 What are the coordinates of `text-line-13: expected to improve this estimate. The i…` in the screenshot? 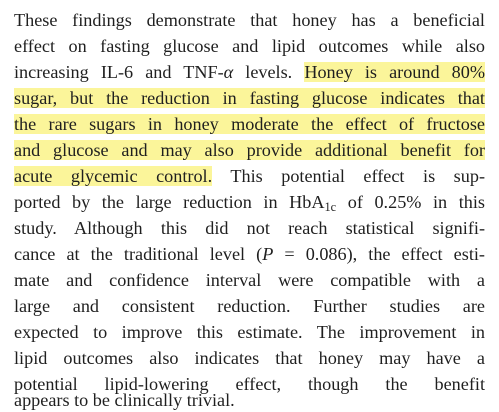 It's located at (249, 332).